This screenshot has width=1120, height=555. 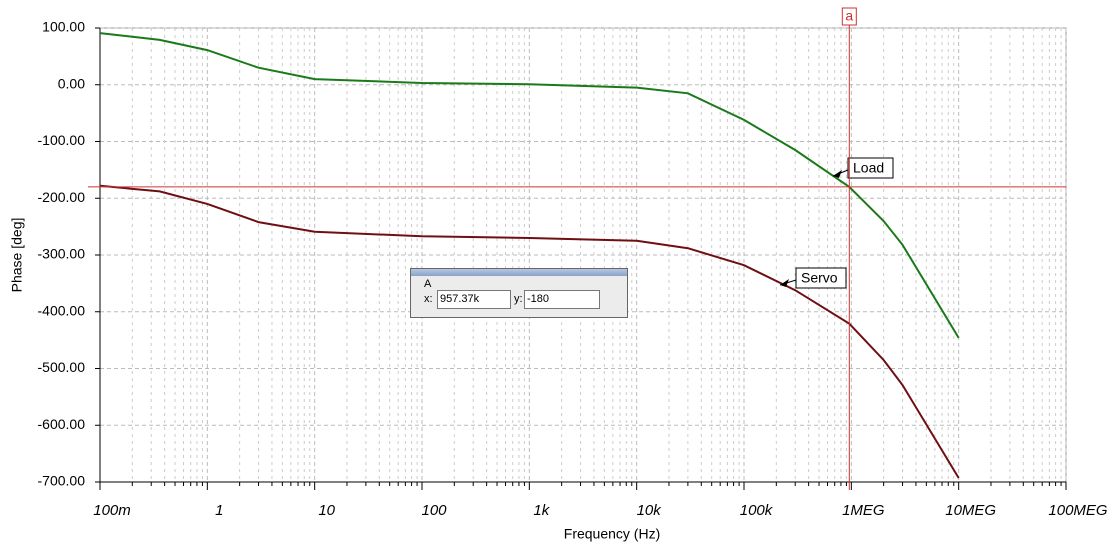 I want to click on x-tick-label: 100k, so click(x=757, y=510).